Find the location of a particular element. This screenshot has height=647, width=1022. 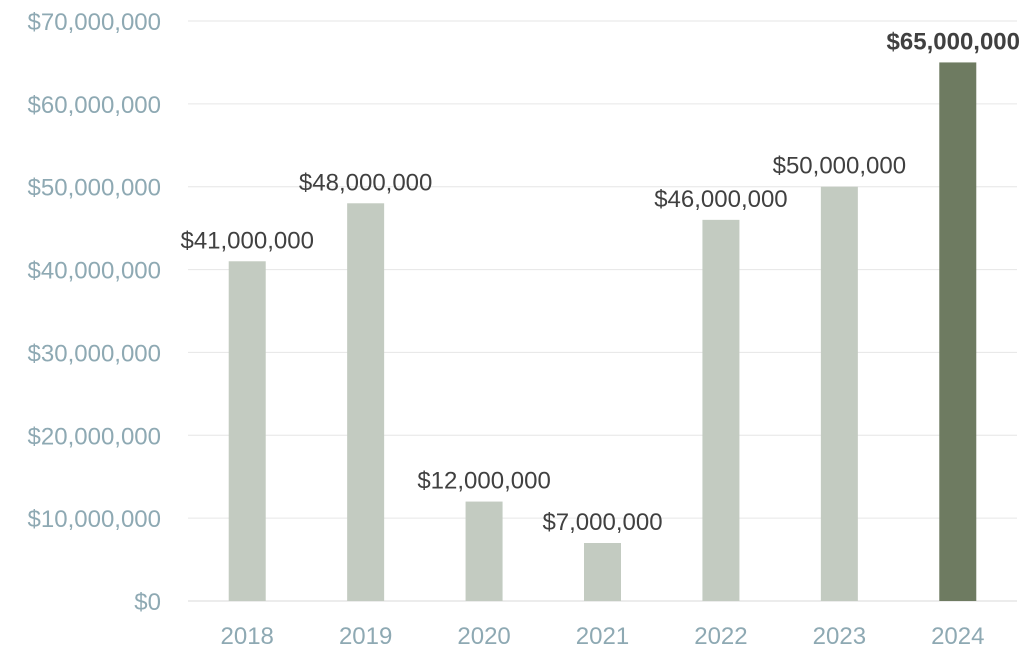

x-tick-label: 2021 is located at coordinates (602, 635).